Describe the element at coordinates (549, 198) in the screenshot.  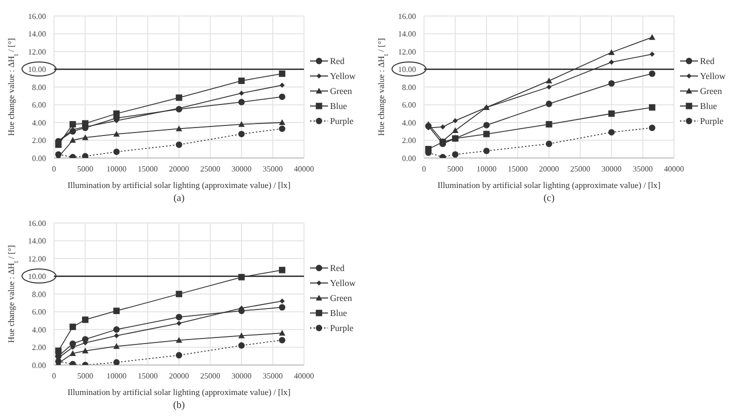
I see `text: (c)` at that location.